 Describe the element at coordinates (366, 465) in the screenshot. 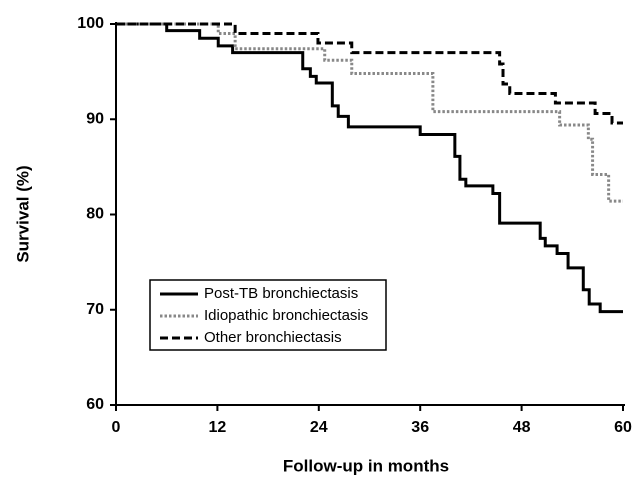

I see `x-axis-title: Follow-up in months` at that location.